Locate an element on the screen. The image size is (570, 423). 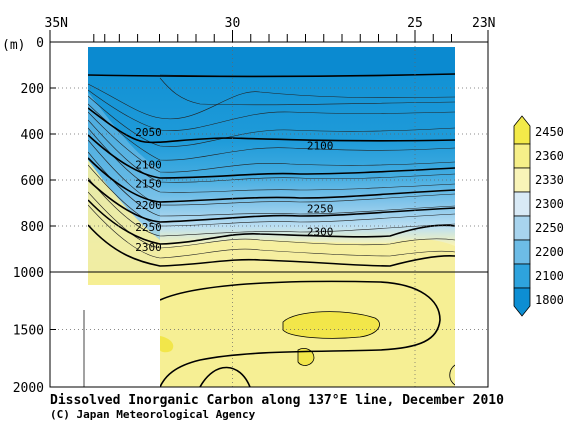
y-unit-label: (m) is located at coordinates (13, 45).